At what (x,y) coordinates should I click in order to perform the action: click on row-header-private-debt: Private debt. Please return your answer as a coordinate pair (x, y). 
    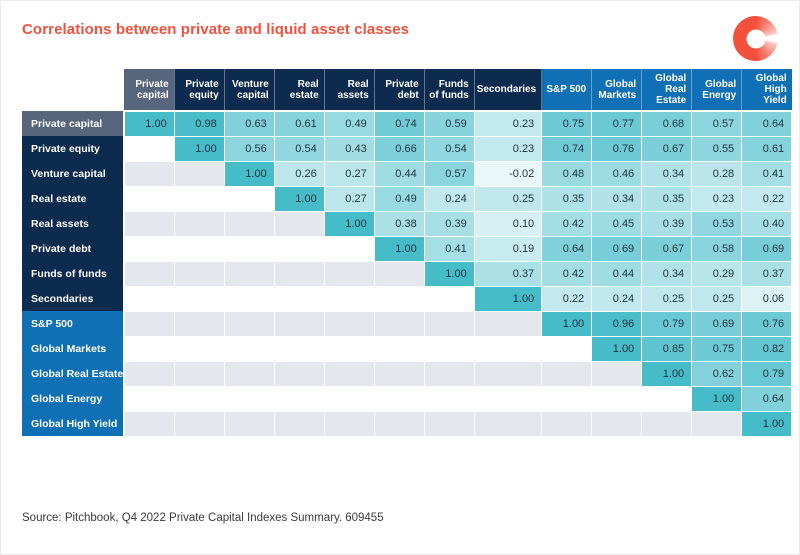
    Looking at the image, I should click on (74, 248).